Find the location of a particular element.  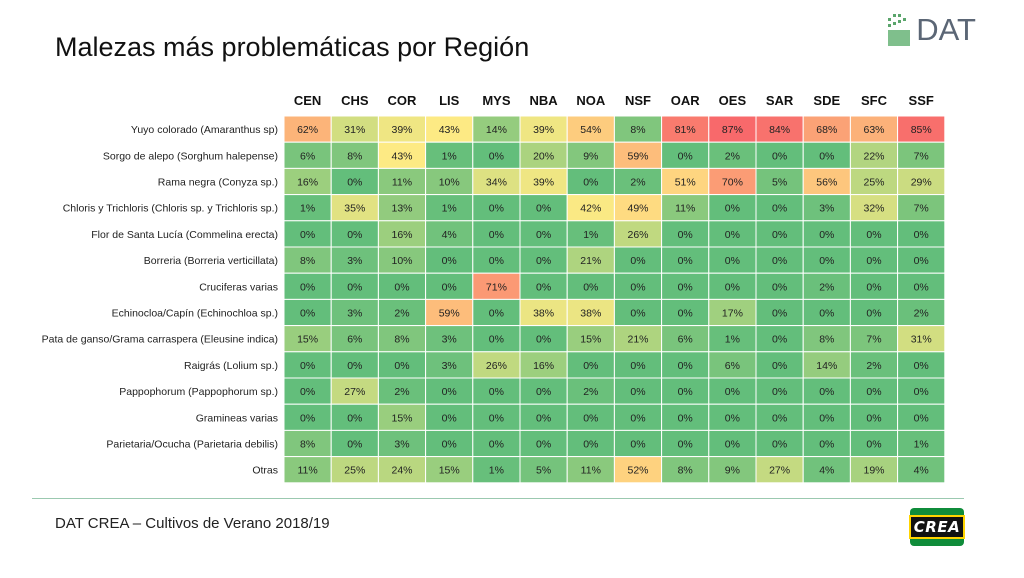

cell-value-label: 11% is located at coordinates (307, 471).